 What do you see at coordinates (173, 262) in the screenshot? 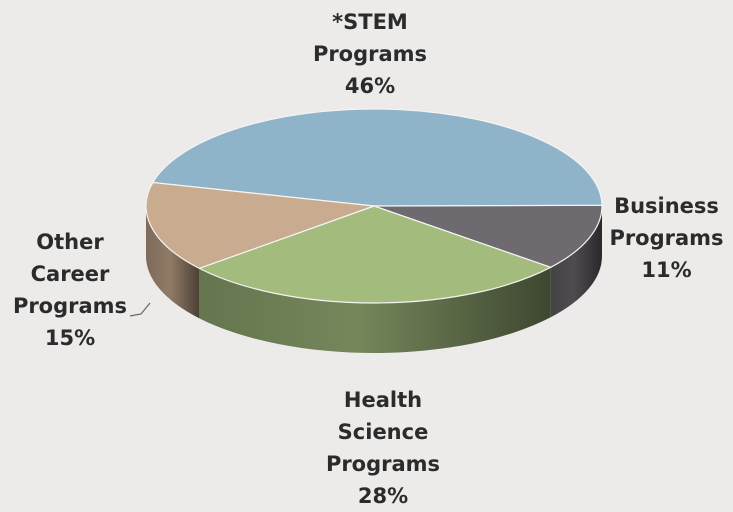
I see `pie-side-other` at bounding box center [173, 262].